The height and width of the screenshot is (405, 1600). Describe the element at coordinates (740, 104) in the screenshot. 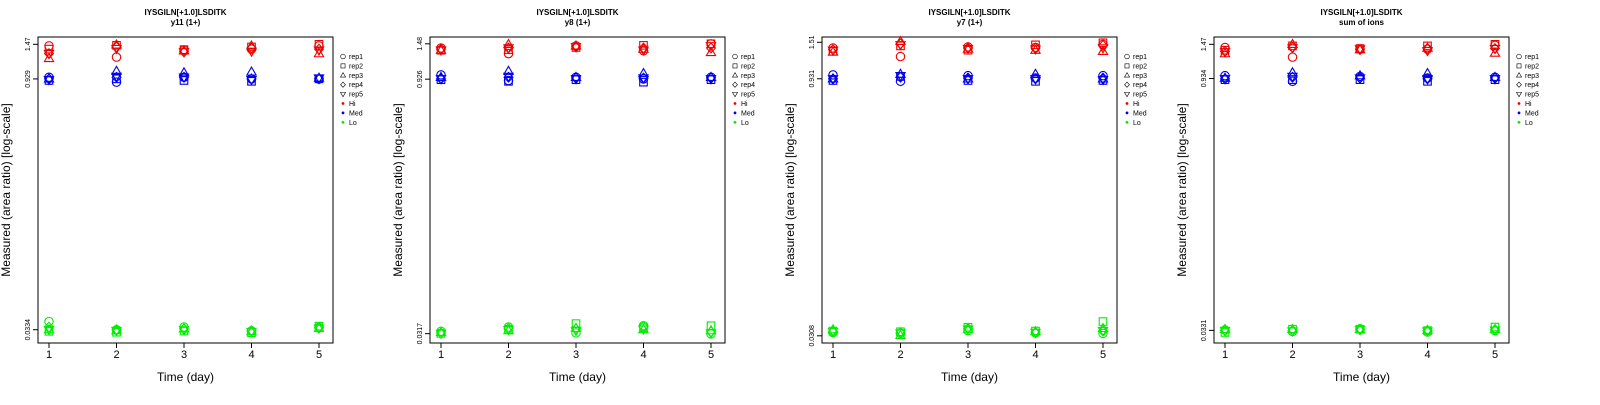

I see `legend-item: Hi` at that location.